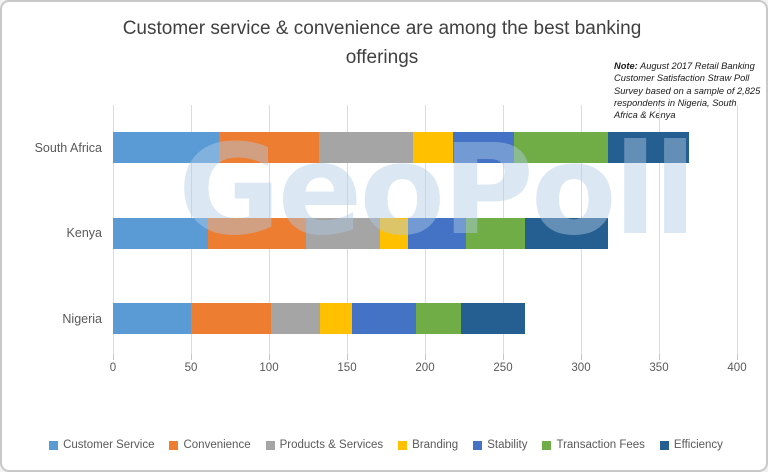  I want to click on x-tick-label: 200, so click(425, 368).